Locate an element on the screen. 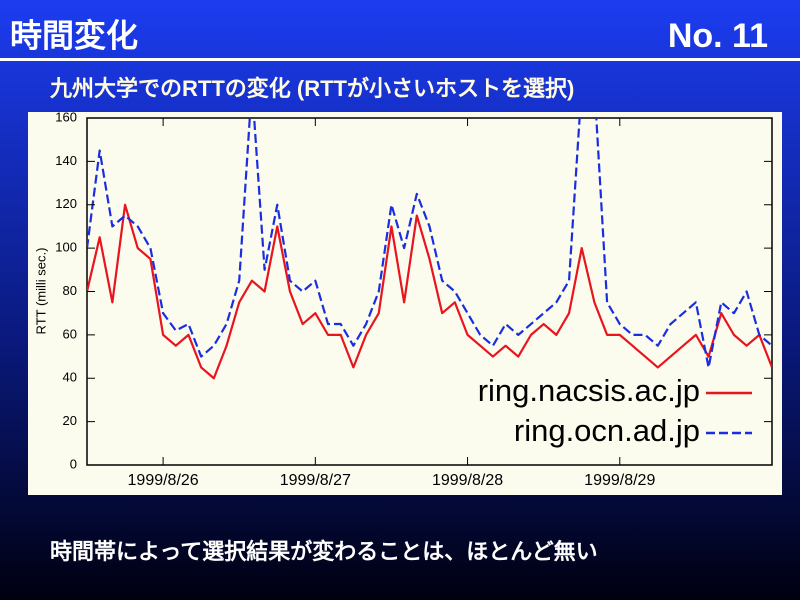 Image resolution: width=800 pixels, height=605 pixels. subtitle: 九州大学でのRTTの変化 (RTTが小さいホストを選択) is located at coordinates (311, 88).